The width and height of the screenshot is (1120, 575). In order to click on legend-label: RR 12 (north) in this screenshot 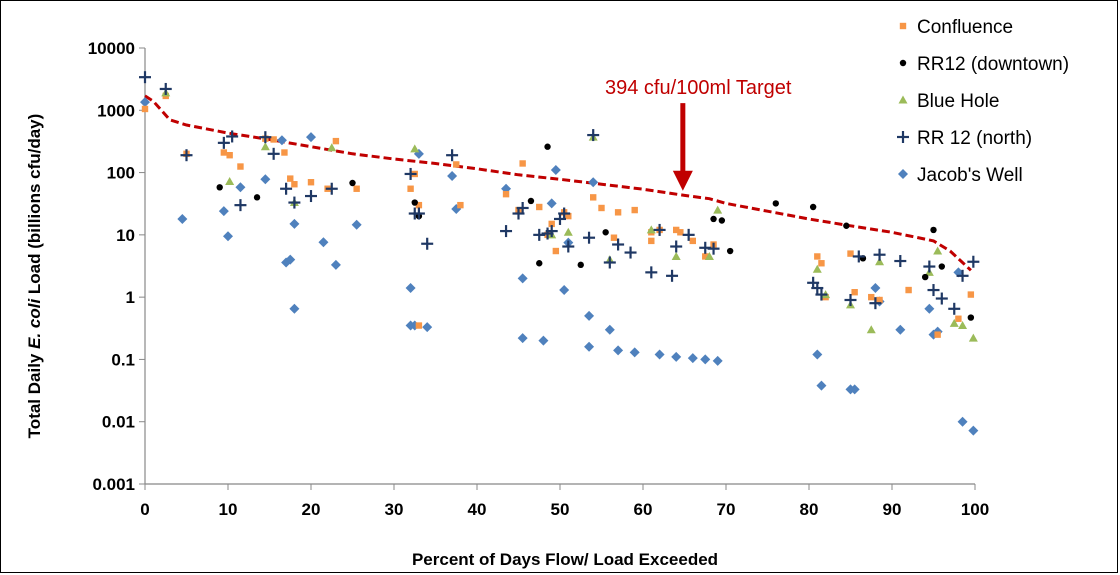, I will do `click(974, 138)`.